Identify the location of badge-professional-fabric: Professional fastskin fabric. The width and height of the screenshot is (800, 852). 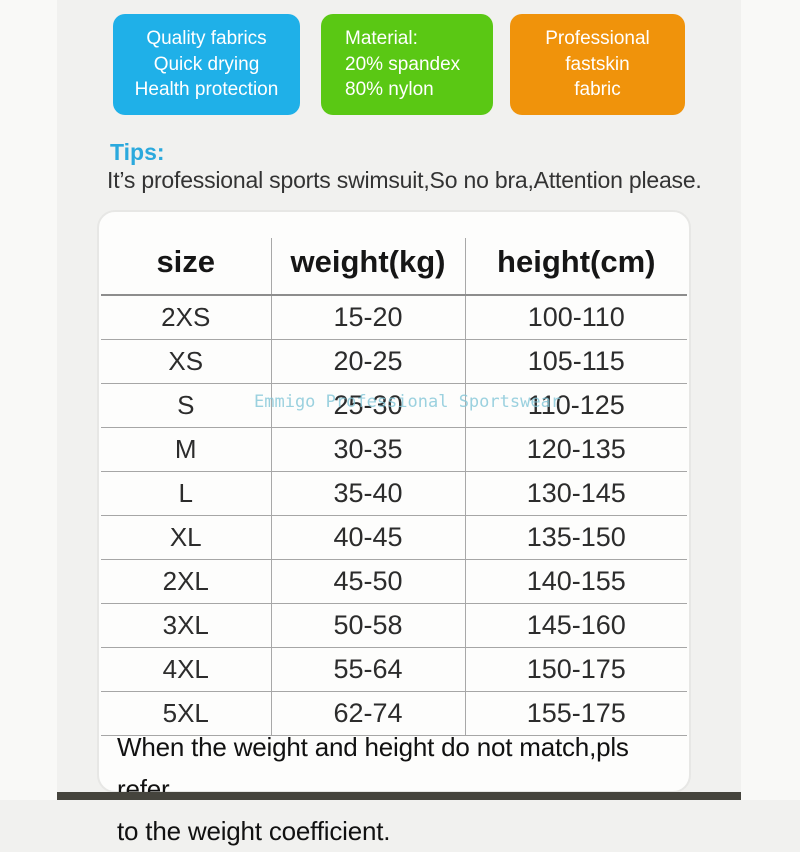
(597, 64).